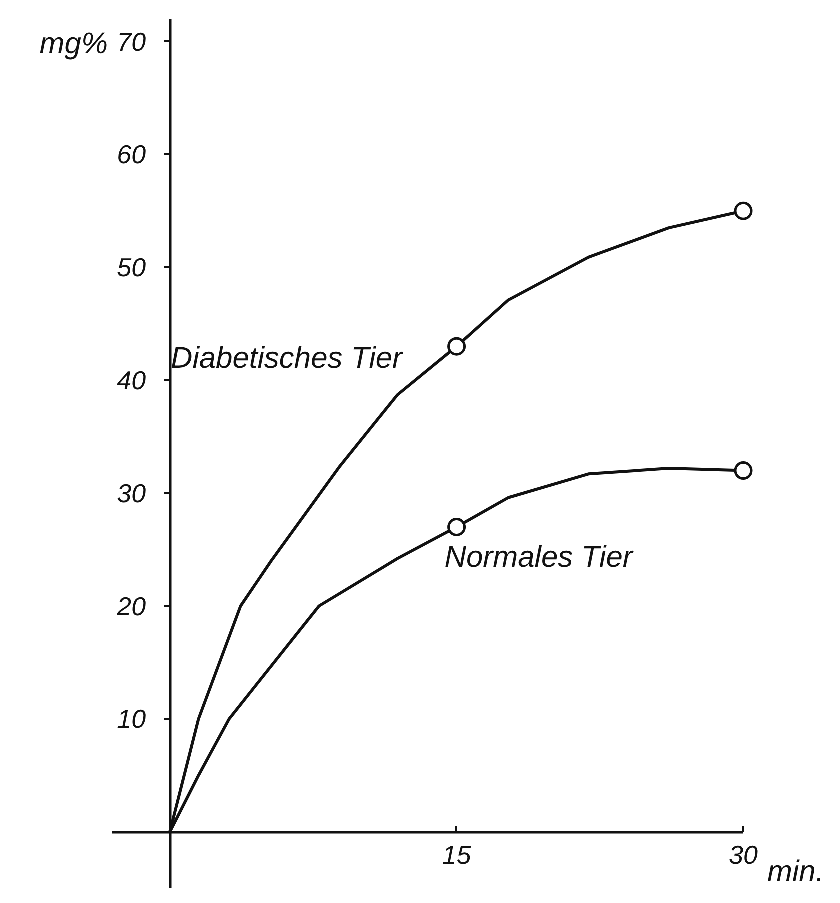  What do you see at coordinates (131, 606) in the screenshot?
I see `y-tick-label: 20` at bounding box center [131, 606].